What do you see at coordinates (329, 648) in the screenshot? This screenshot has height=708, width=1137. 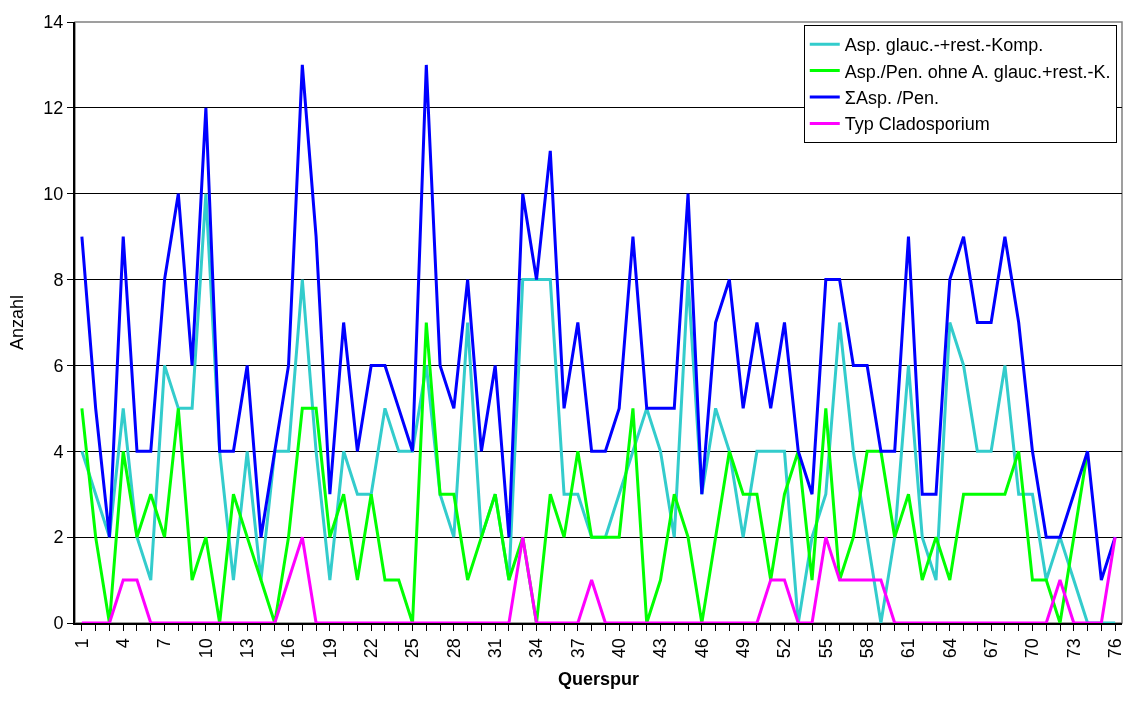 I see `x-tick-label: 19` at bounding box center [329, 648].